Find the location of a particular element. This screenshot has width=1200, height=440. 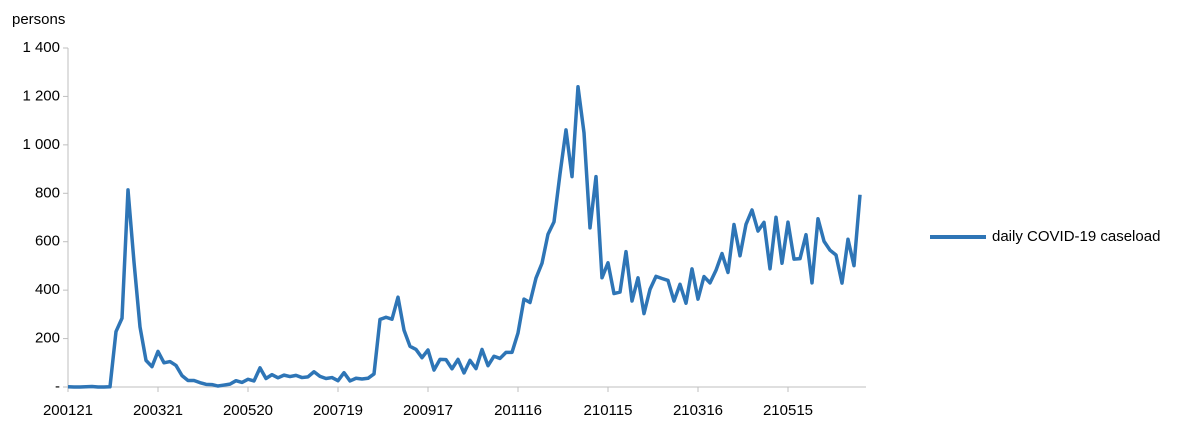

y-axis-label: persons is located at coordinates (38, 19).